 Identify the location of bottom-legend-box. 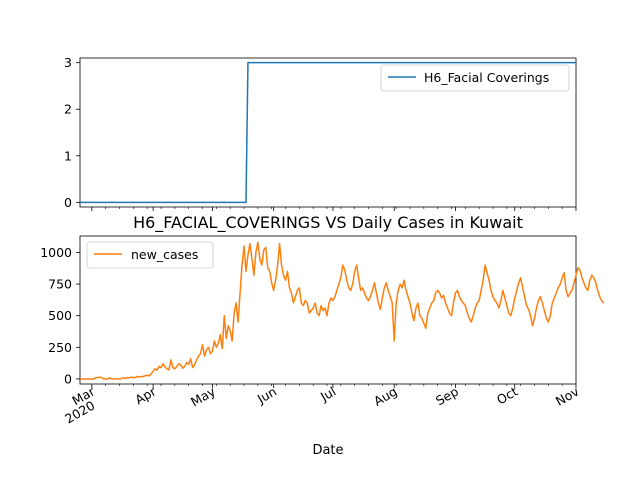
(150, 255).